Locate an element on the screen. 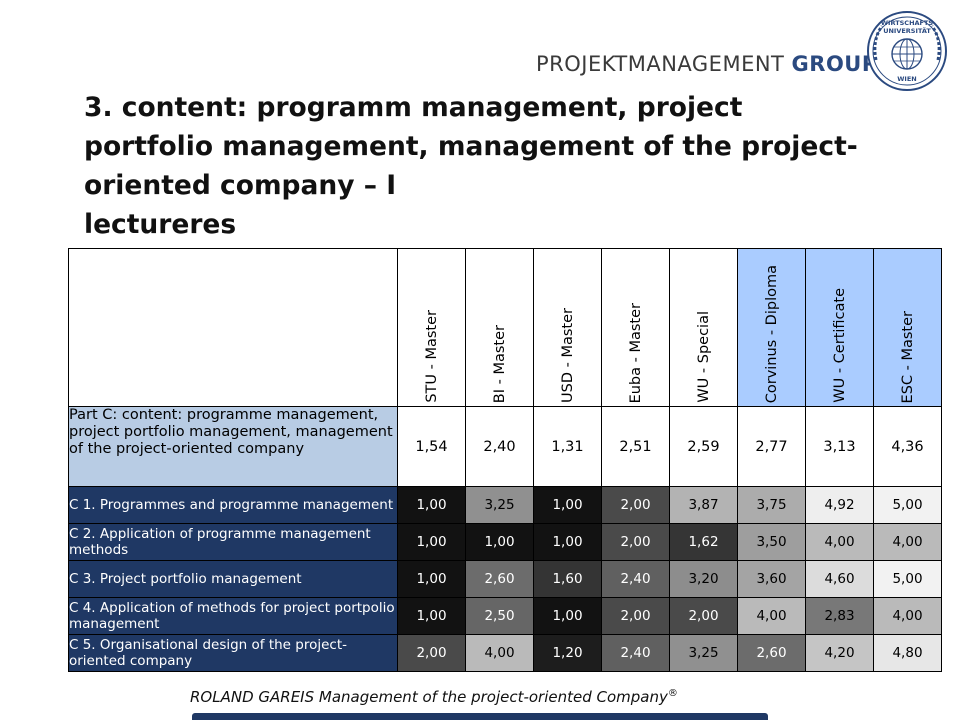 The image size is (960, 720). part-value: 1,31 is located at coordinates (567, 446).